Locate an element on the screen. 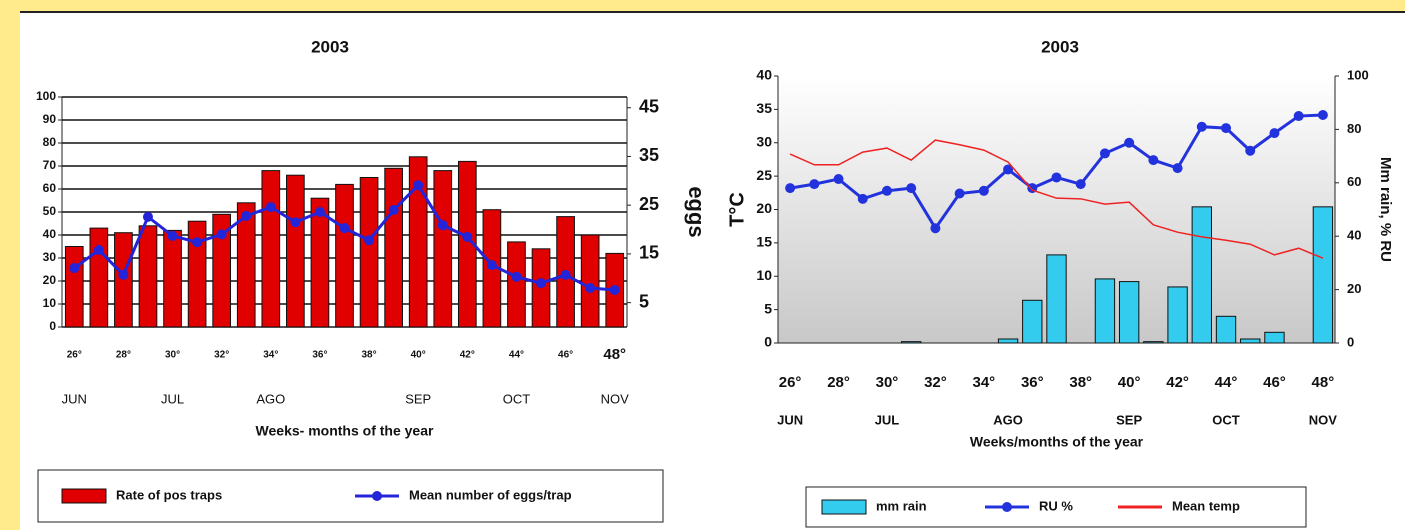 Image resolution: width=1405 pixels, height=530 pixels. y2-tick-label: 0 is located at coordinates (1350, 341).